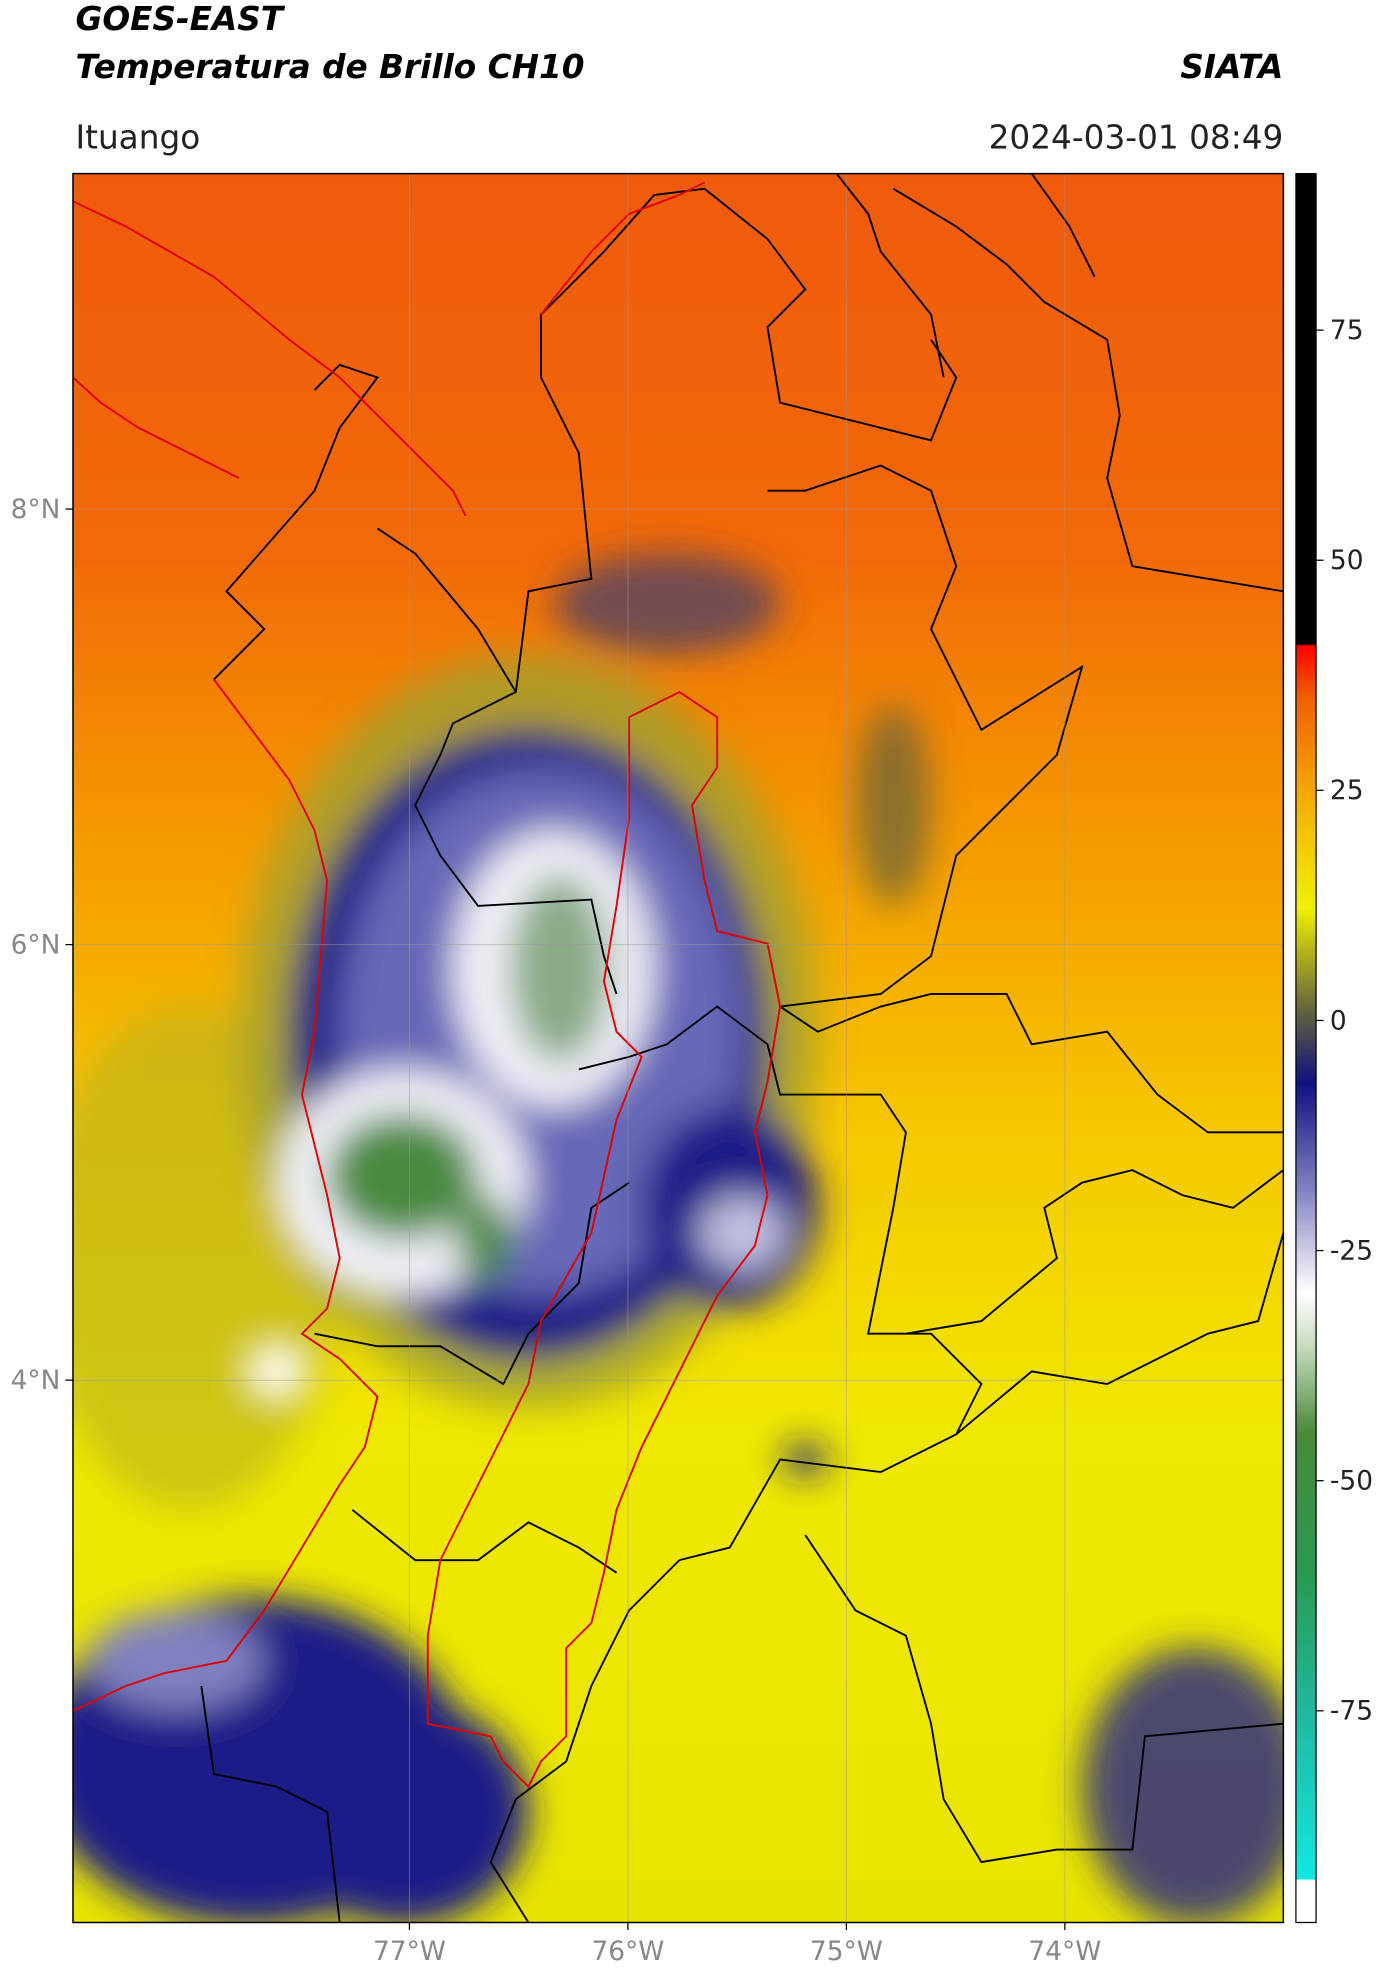  I want to click on subtitle: Temperatura de Brillo CH10, so click(329, 67).